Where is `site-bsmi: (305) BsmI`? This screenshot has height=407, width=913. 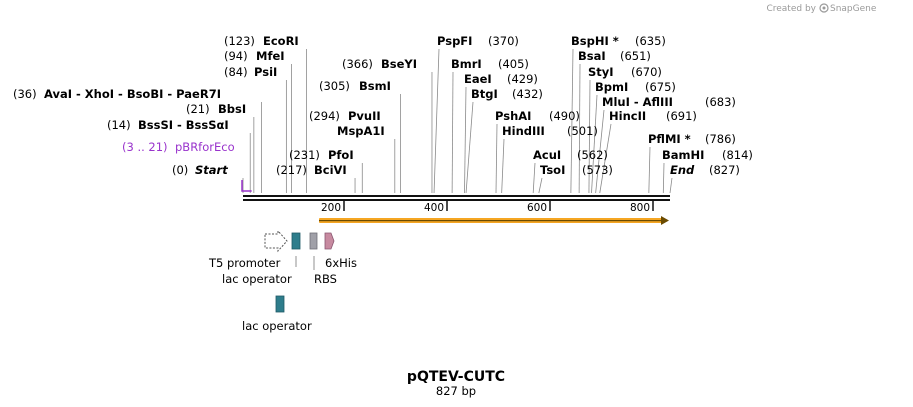 site-bsmi: (305) BsmI is located at coordinates (355, 86).